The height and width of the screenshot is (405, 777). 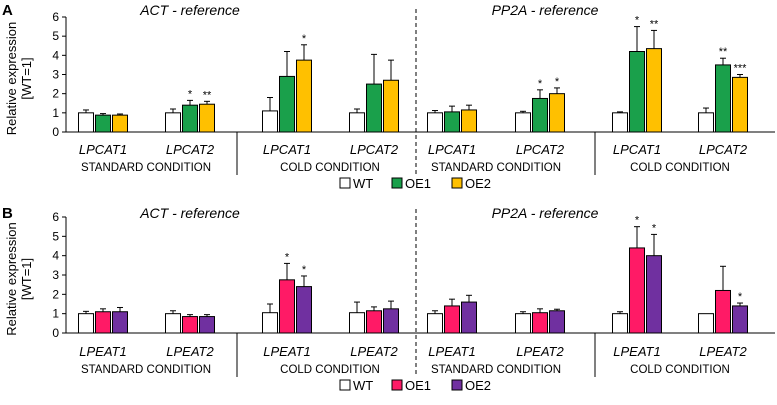 I want to click on panel-b-y-tick-label: 0, so click(x=55, y=333).